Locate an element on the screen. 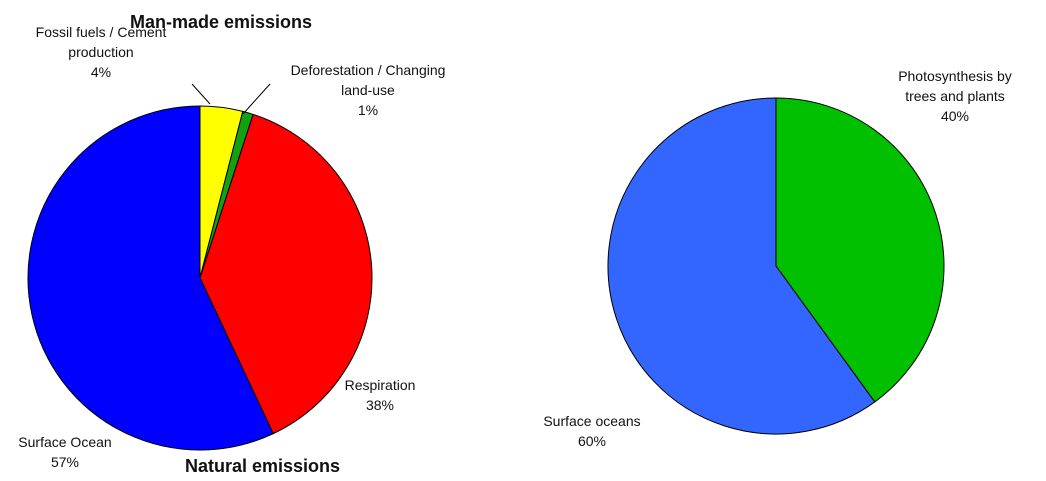 This screenshot has width=1046, height=481. leader-fossil-fuels is located at coordinates (201, 94).